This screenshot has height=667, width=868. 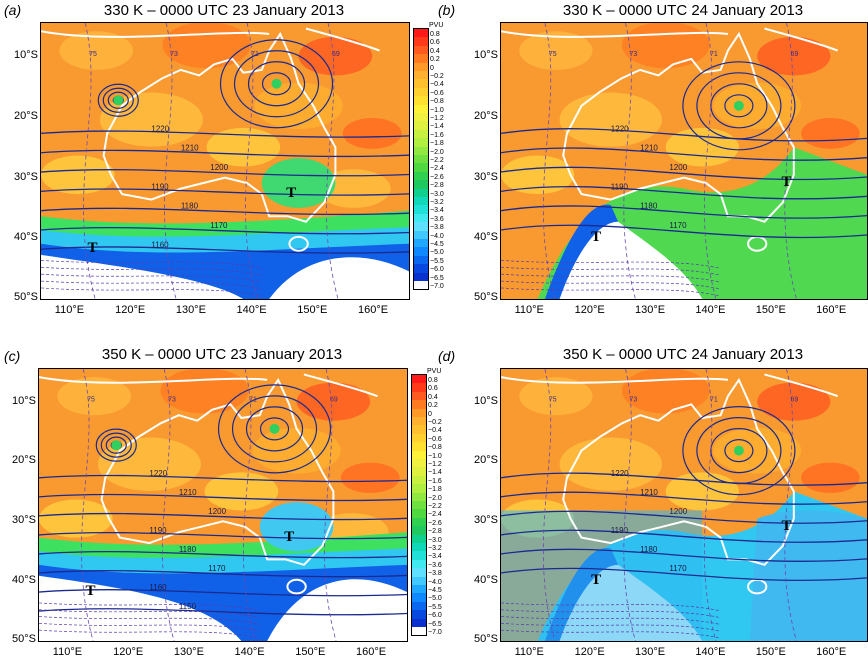 I want to click on colorbar-label: −7.0, so click(x=437, y=286).